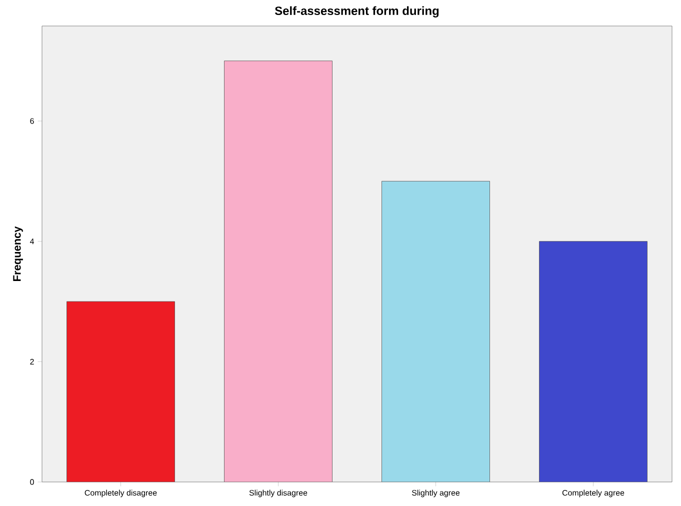 The height and width of the screenshot is (506, 681). Describe the element at coordinates (18, 253) in the screenshot. I see `y-axis-title: Frequency` at that location.